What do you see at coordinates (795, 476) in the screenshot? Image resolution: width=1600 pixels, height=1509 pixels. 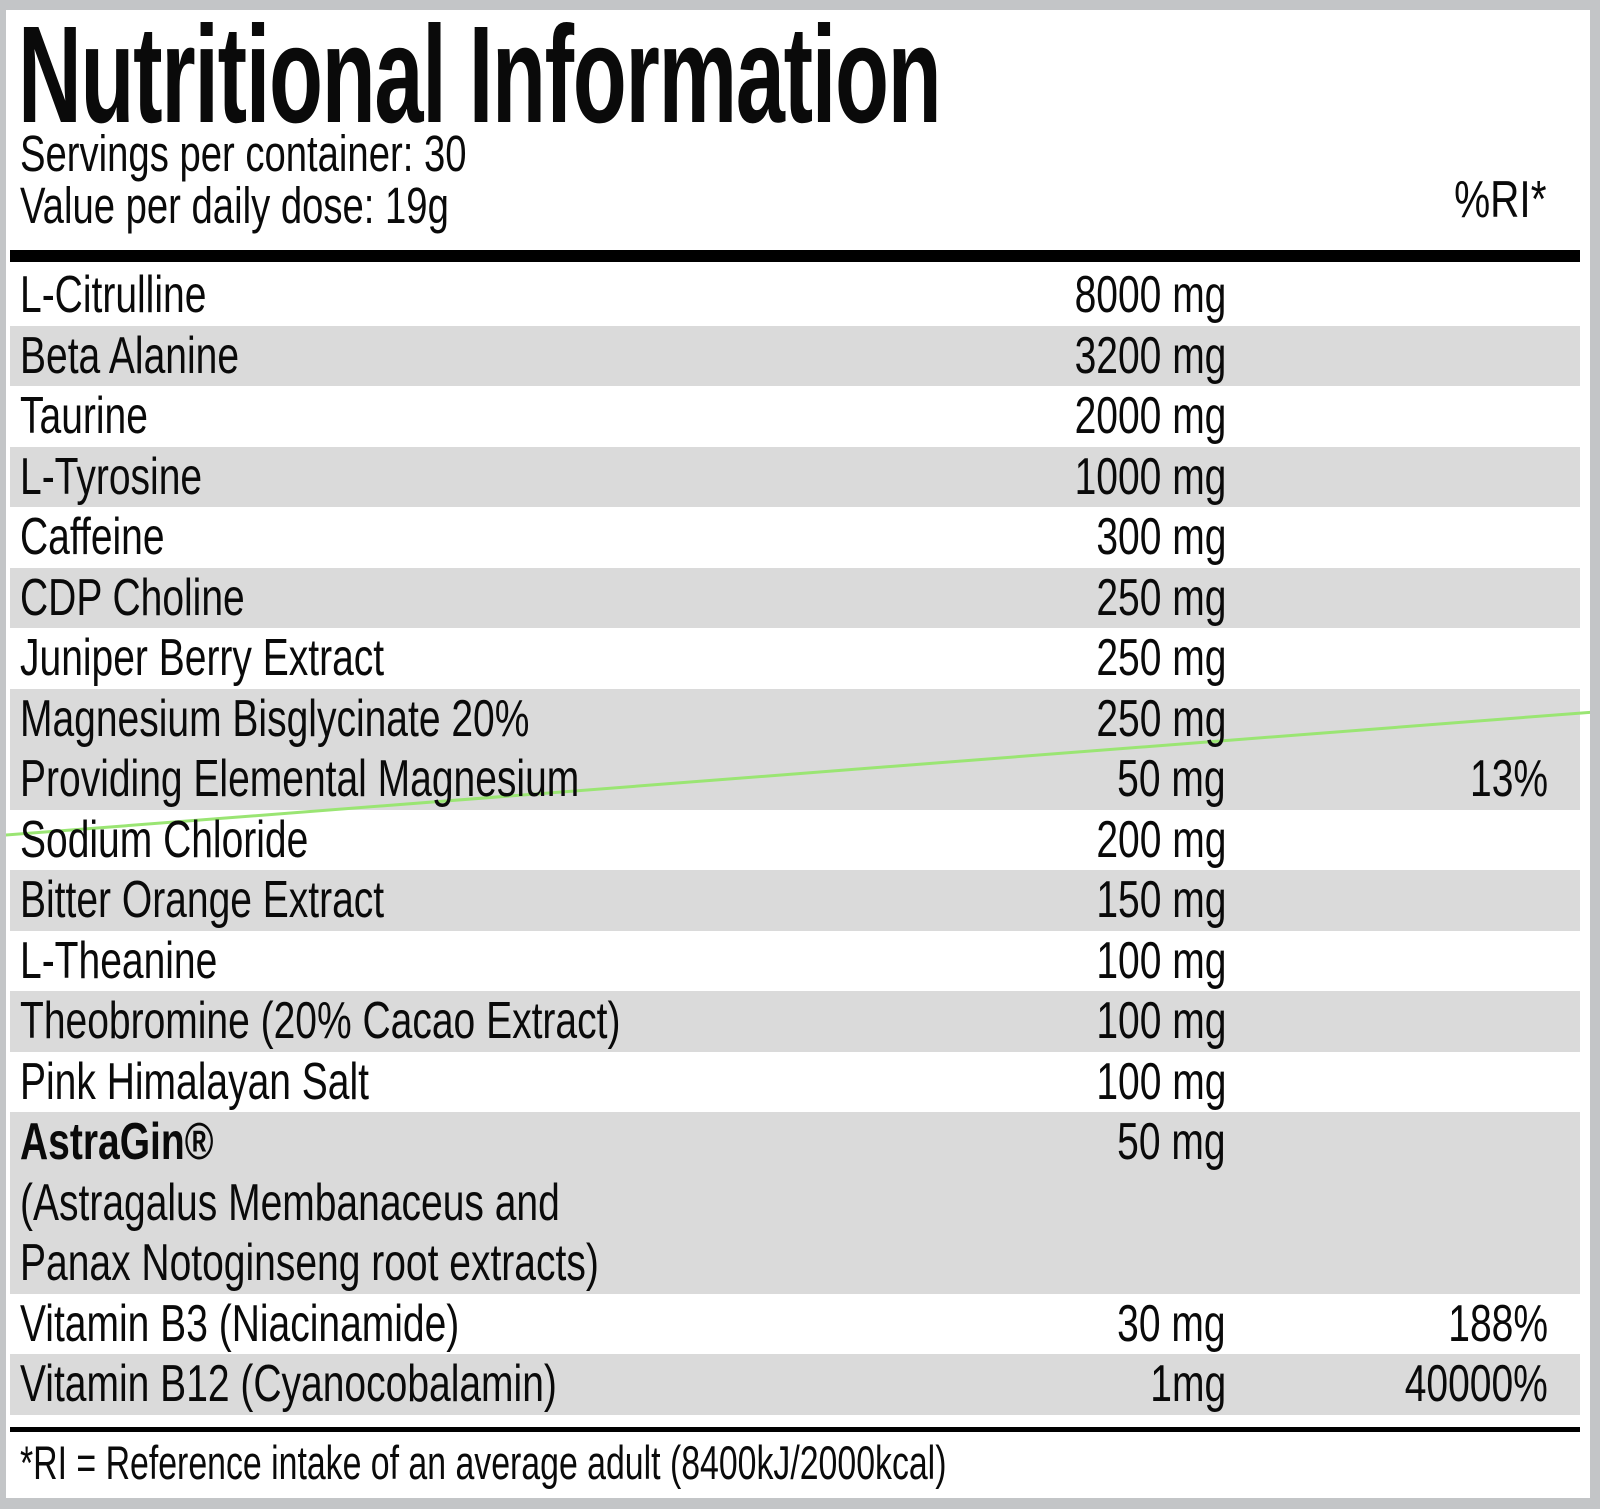 I see `table-row: L-Tyrosine 1000 mg` at bounding box center [795, 476].